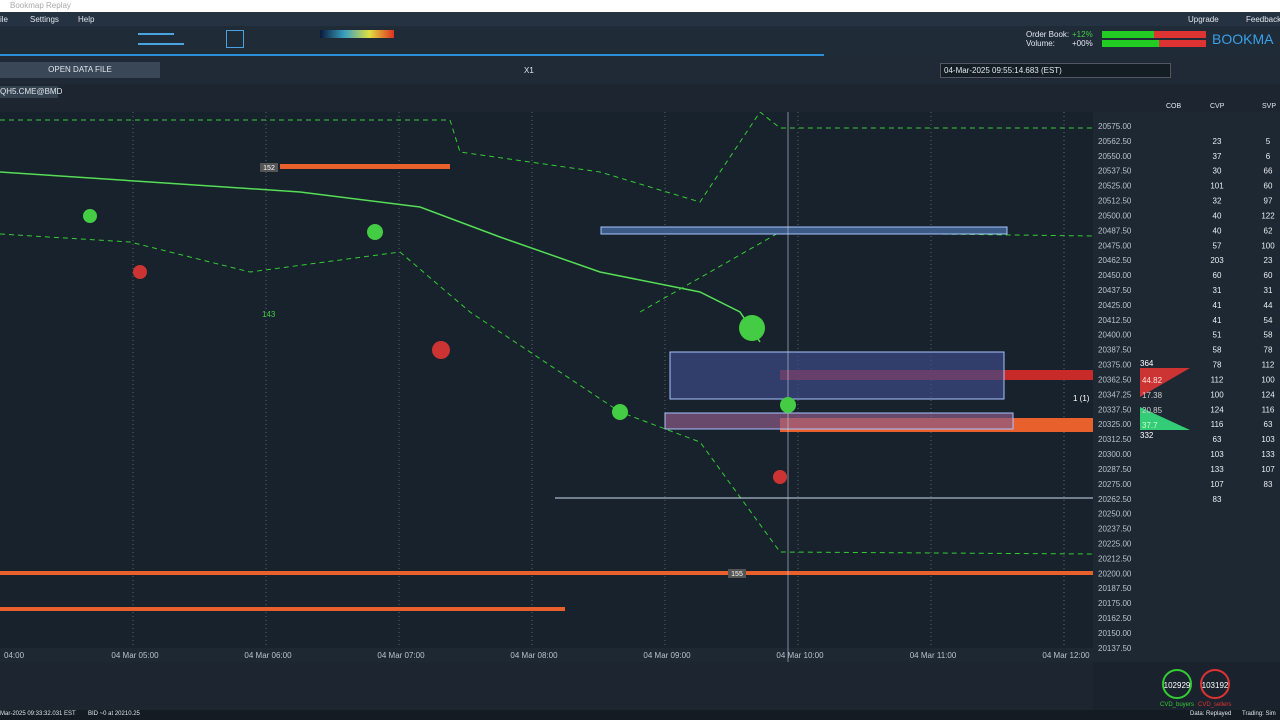 This screenshot has width=1280, height=720. Describe the element at coordinates (1115, 543) in the screenshot. I see `price-label: 20225.00` at that location.